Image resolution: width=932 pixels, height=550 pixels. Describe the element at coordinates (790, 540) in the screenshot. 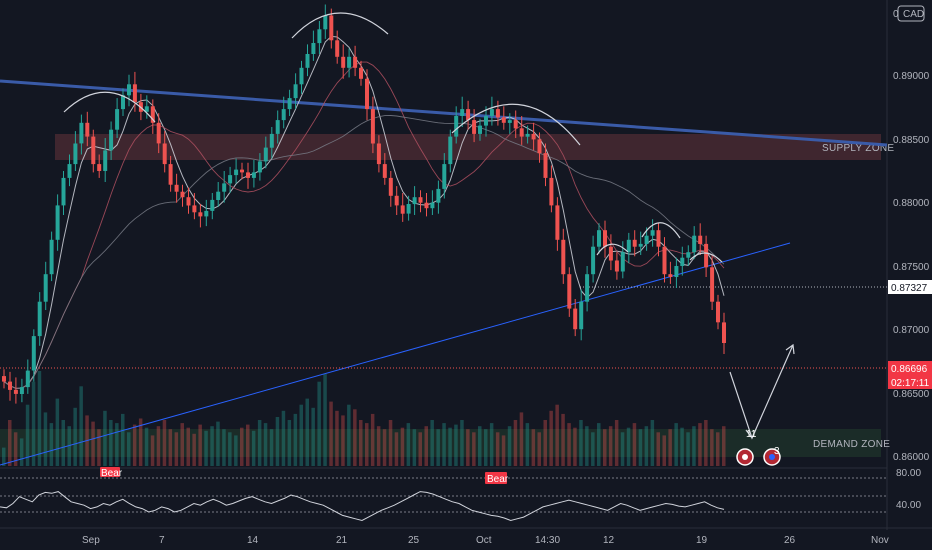

I see `time-tick-9: 26` at that location.